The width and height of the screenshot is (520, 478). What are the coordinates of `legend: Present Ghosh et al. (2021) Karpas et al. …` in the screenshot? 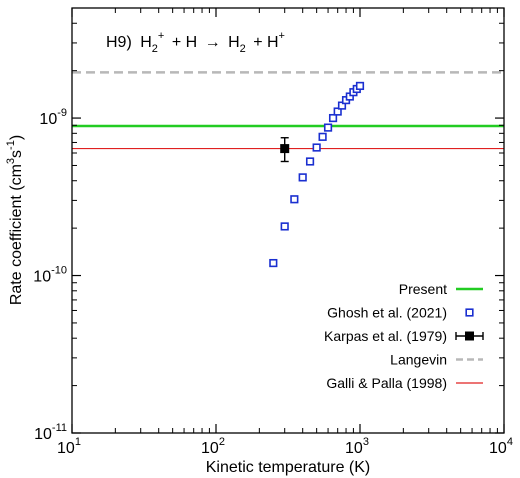 It's located at (404, 336).